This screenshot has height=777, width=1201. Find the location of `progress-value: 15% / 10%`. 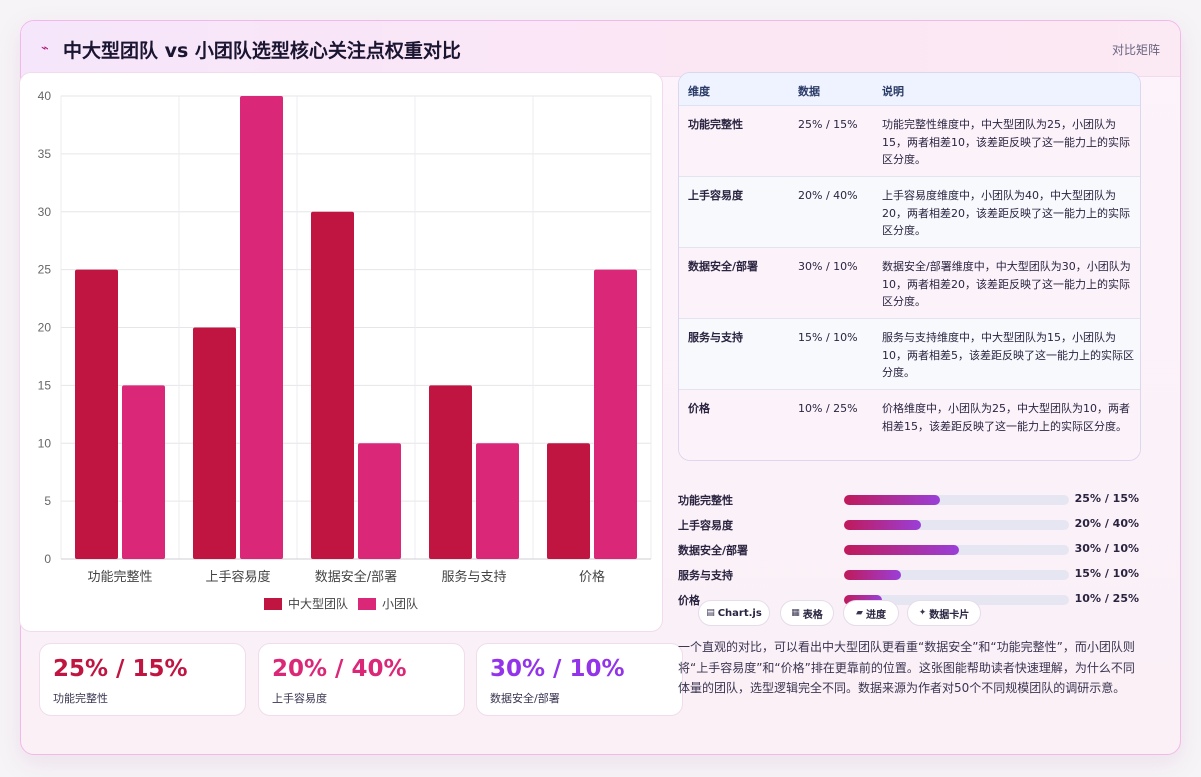

progress-value: 15% / 10% is located at coordinates (1106, 573).